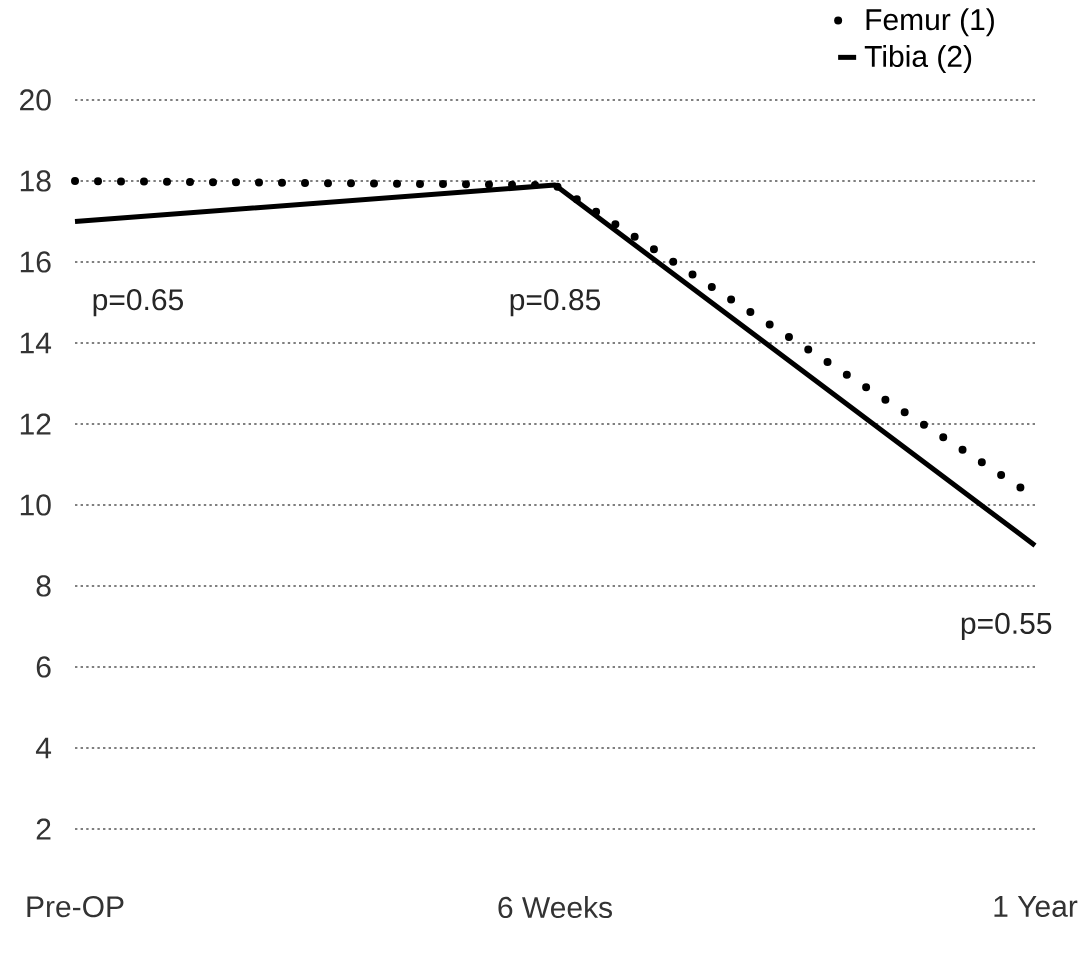 This screenshot has height=970, width=1090. I want to click on annotation: p=0.55, so click(1006, 626).